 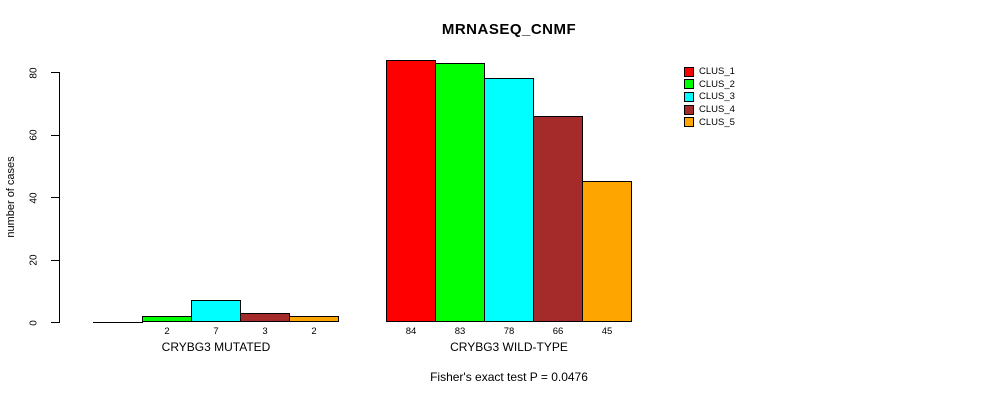 What do you see at coordinates (118, 322) in the screenshot?
I see `bar-clus_1-zero` at bounding box center [118, 322].